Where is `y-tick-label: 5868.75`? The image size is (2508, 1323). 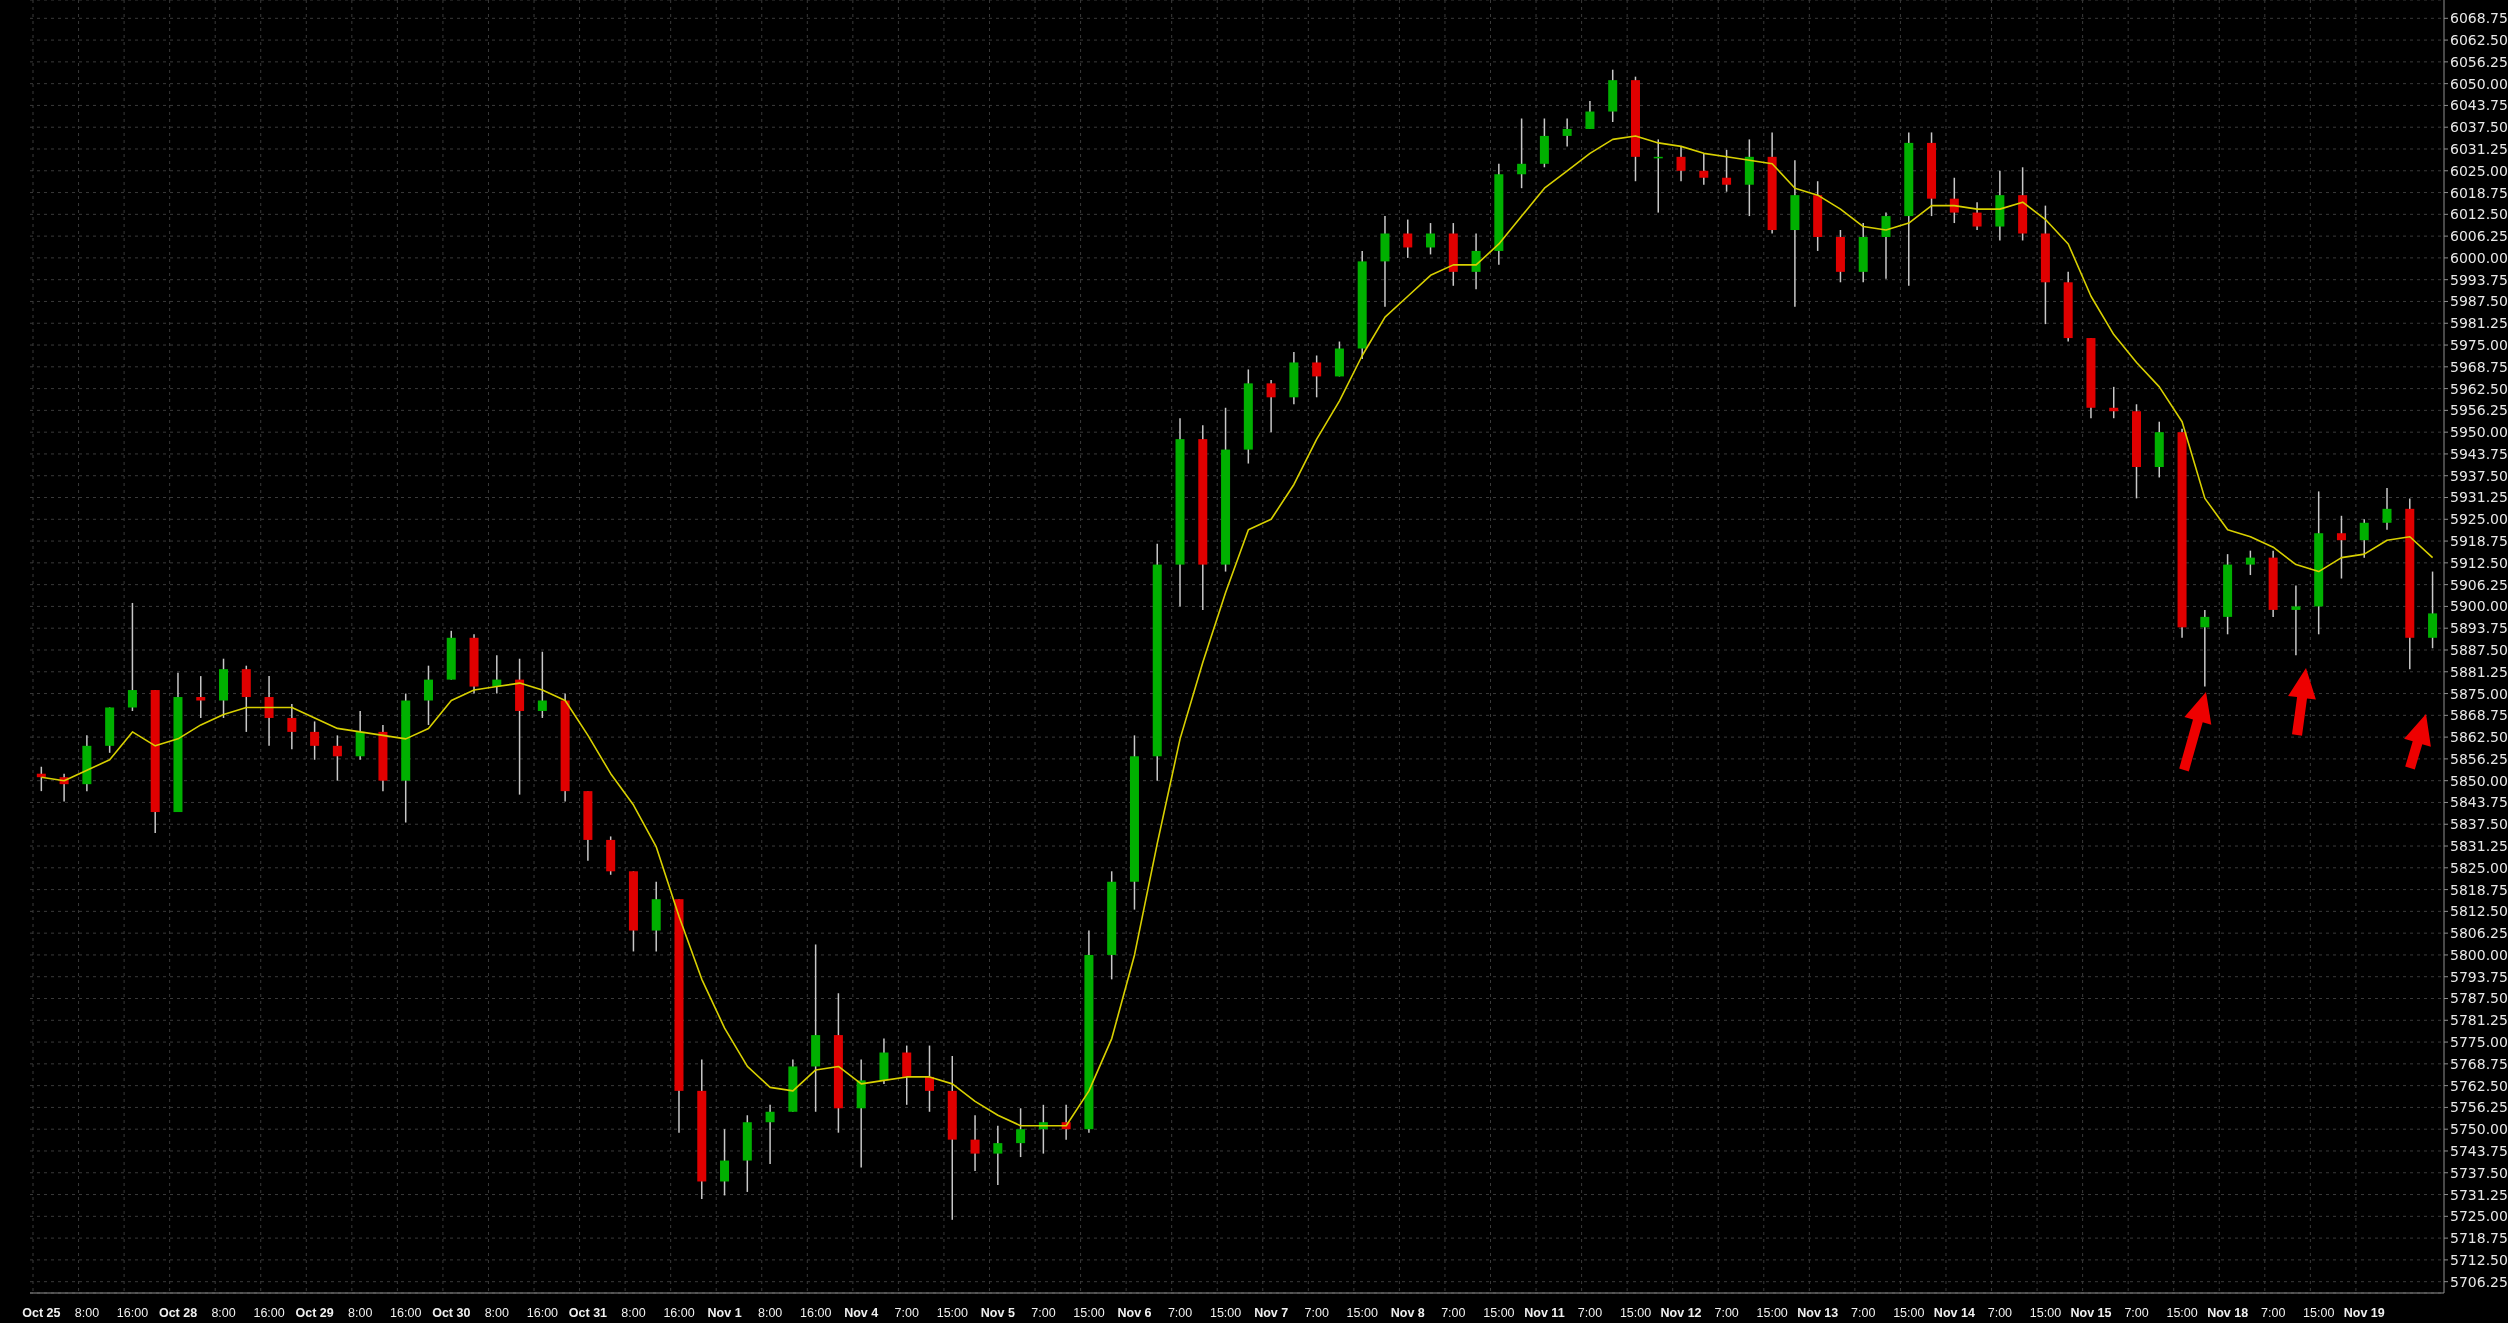
y-tick-label: 5868.75 is located at coordinates (2479, 715).